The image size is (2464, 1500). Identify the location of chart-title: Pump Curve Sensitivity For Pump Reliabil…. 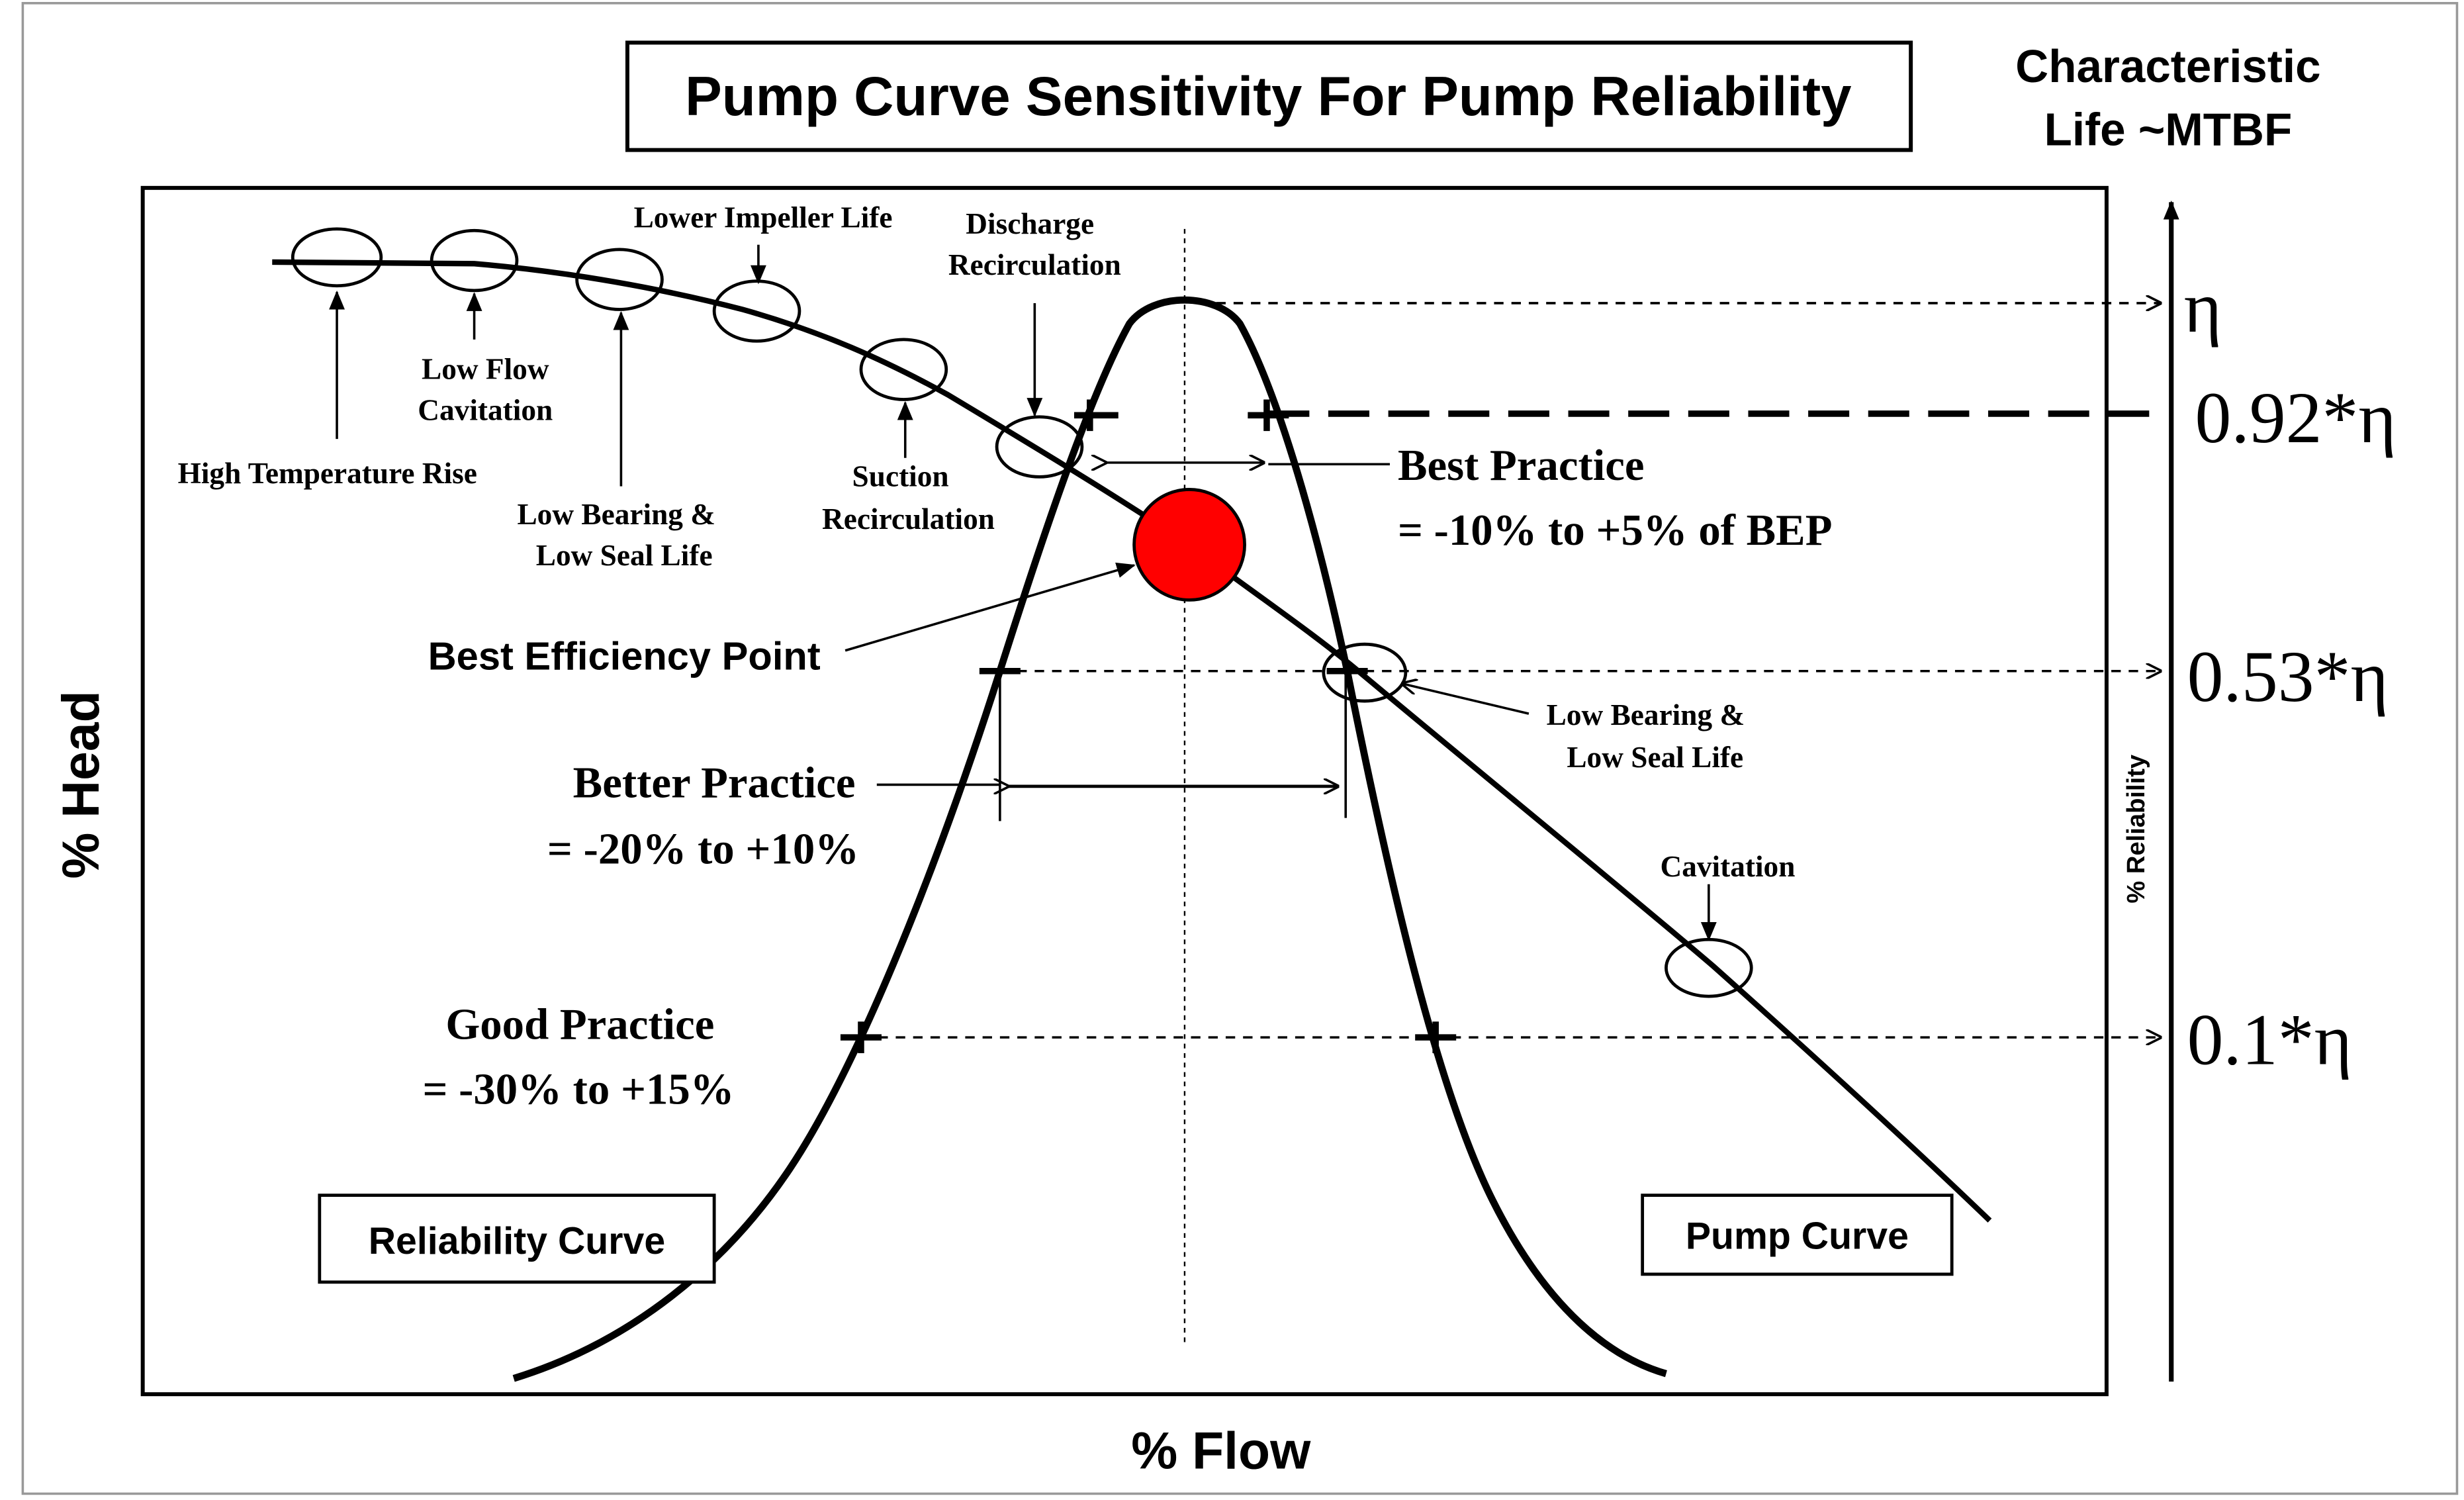
(1268, 96).